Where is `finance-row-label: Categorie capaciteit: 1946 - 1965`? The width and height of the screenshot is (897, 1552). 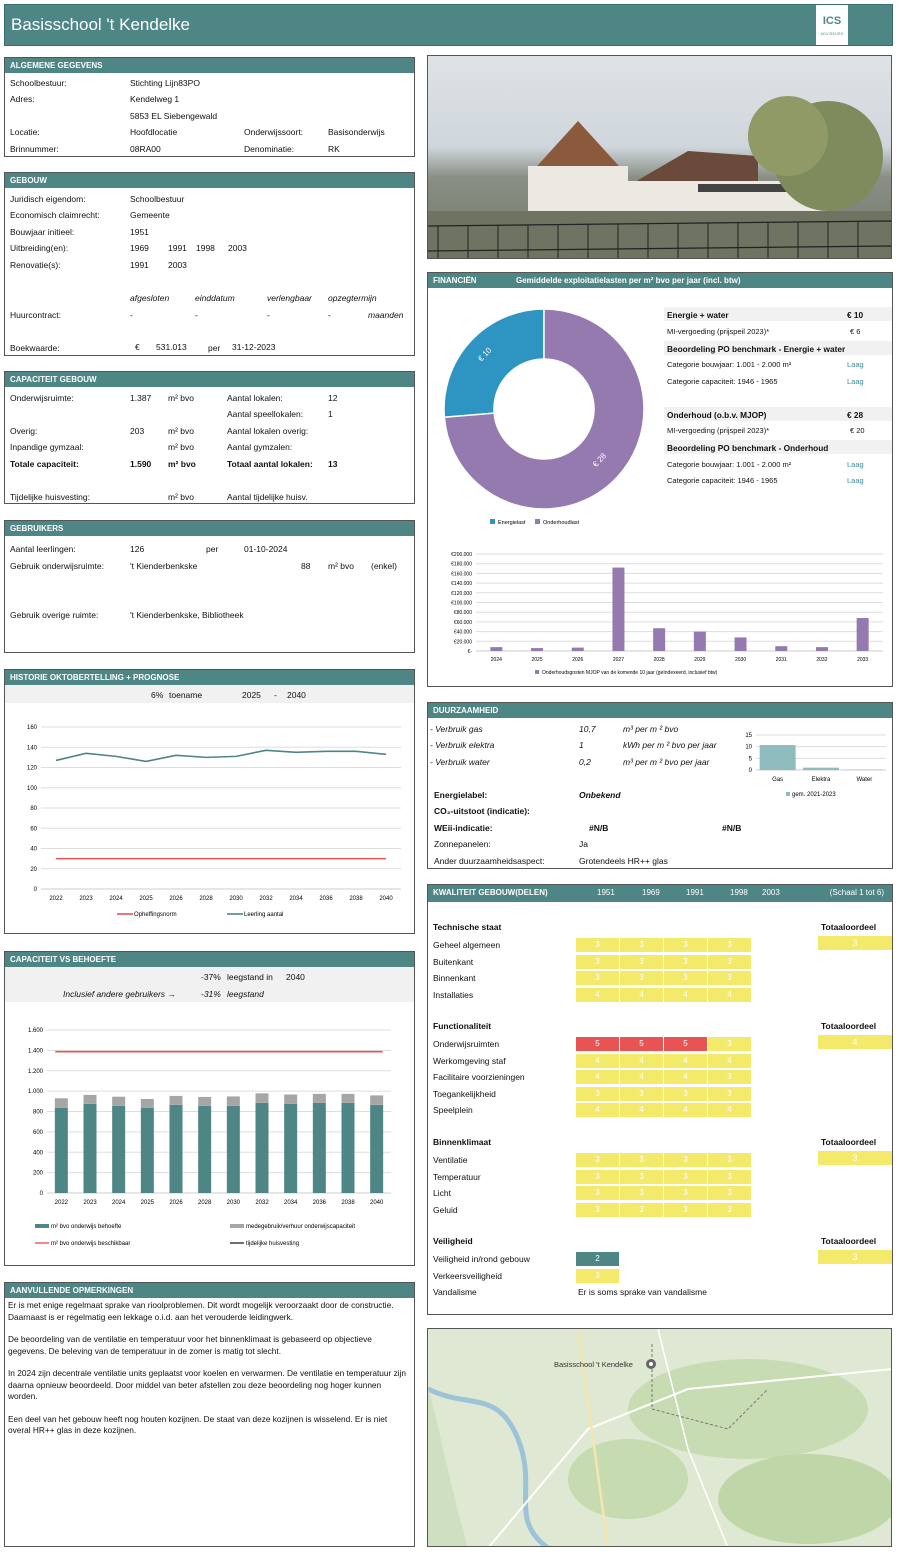
finance-row-label: Categorie capaciteit: 1946 - 1965 is located at coordinates (722, 381).